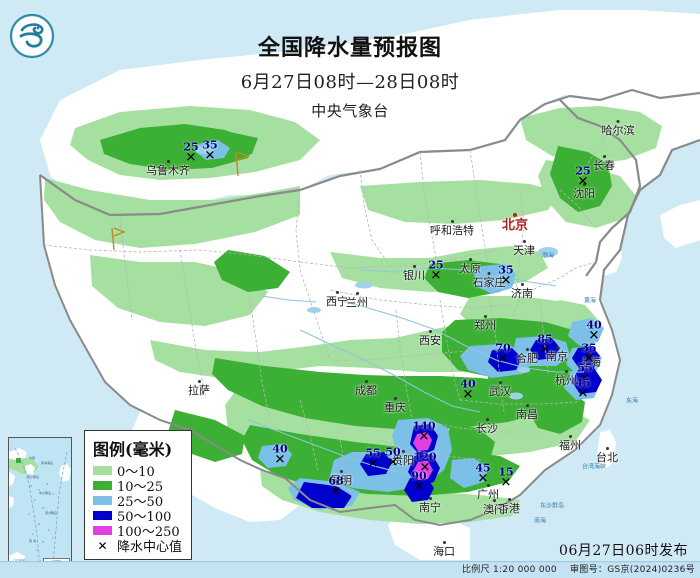 The image size is (700, 578). What do you see at coordinates (566, 378) in the screenshot?
I see `city-label: 杭州` at bounding box center [566, 378].